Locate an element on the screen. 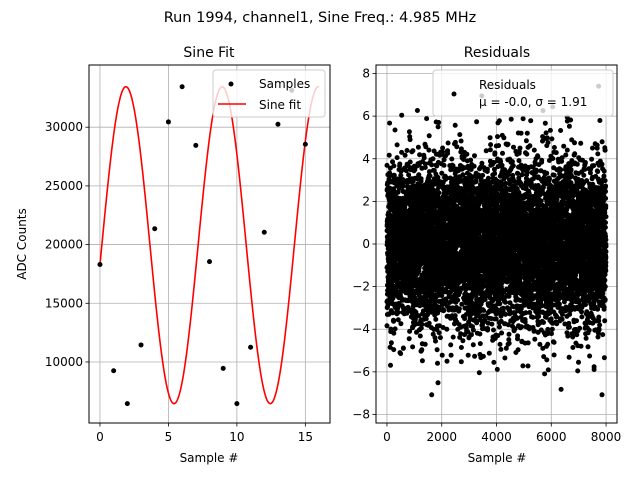 The image size is (640, 480). residuals-legend: Residuals μ = -0.0, σ = 1.91 is located at coordinates (523, 93).